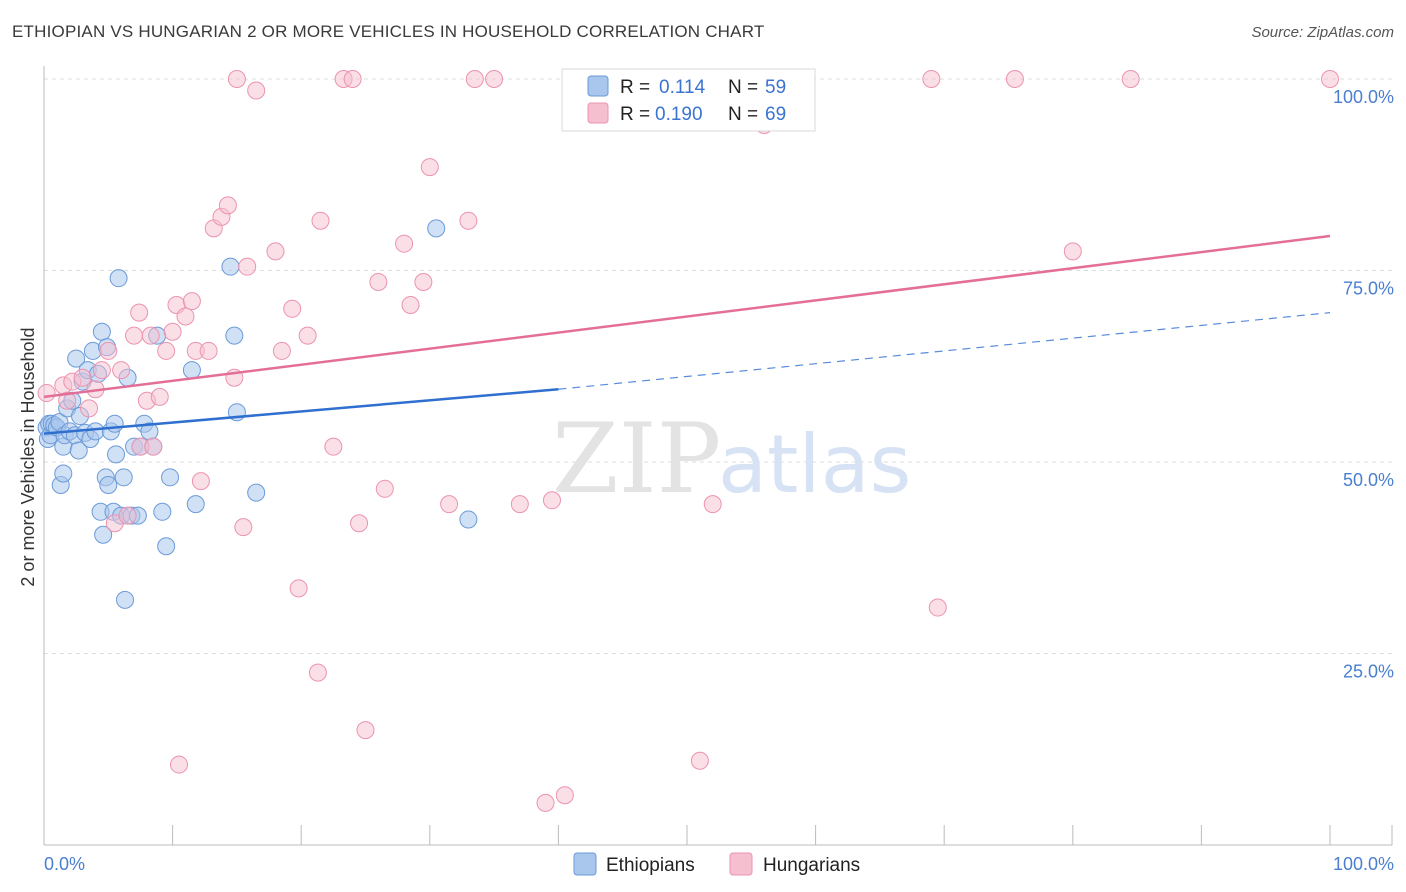 This screenshot has width=1406, height=892. What do you see at coordinates (28, 456) in the screenshot?
I see `y-axis-label: 2 or more Vehicles in Household` at bounding box center [28, 456].